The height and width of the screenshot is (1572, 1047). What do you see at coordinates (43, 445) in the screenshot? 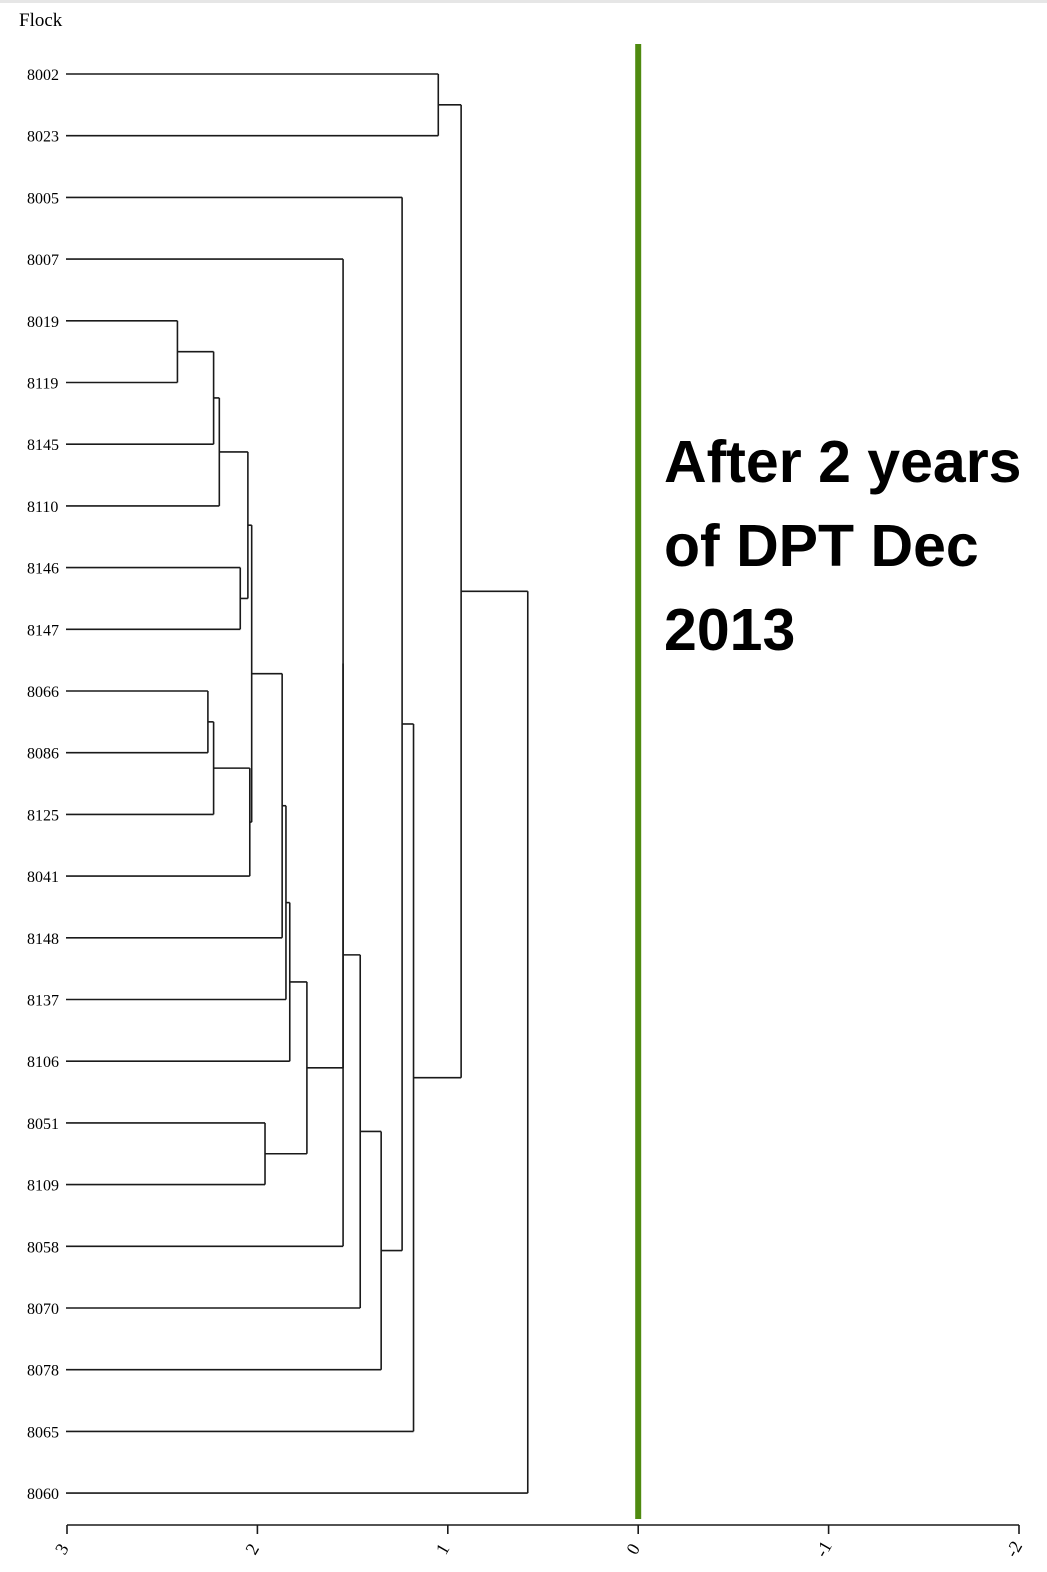
I see `leaf-label-8145: 8145` at bounding box center [43, 445].